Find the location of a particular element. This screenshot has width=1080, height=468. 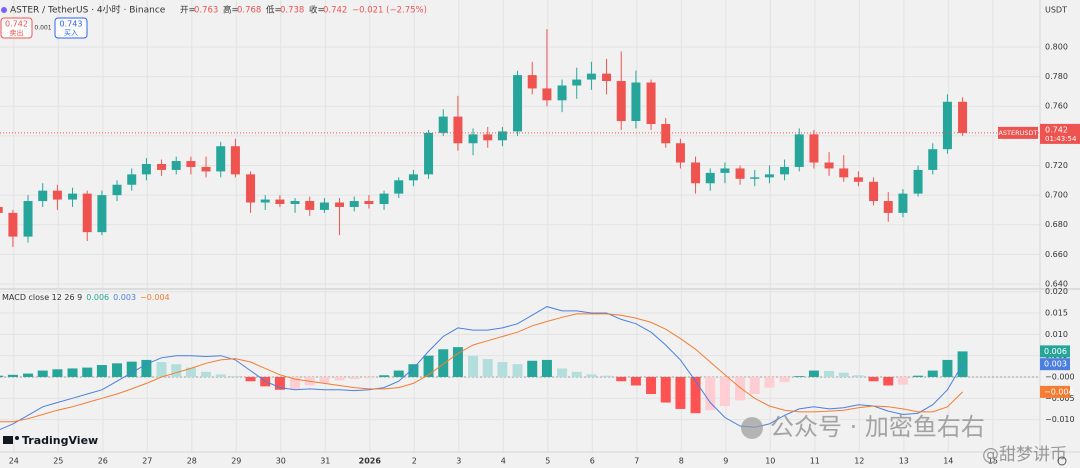

price-tag is located at coordinates (1060, 133).